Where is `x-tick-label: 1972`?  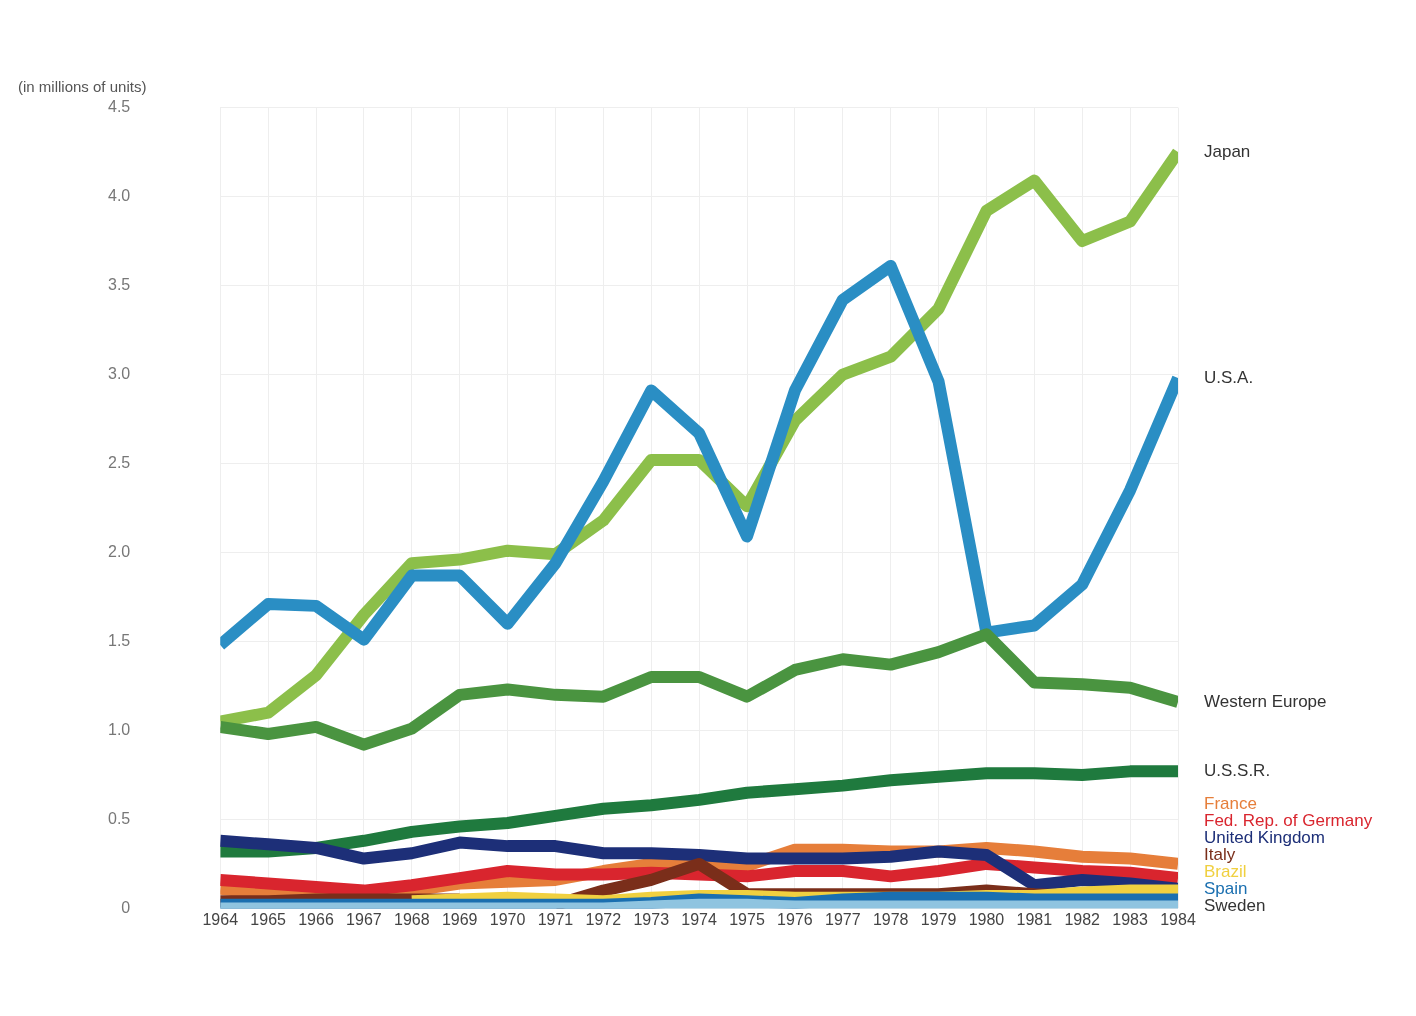 x-tick-label: 1972 is located at coordinates (603, 920).